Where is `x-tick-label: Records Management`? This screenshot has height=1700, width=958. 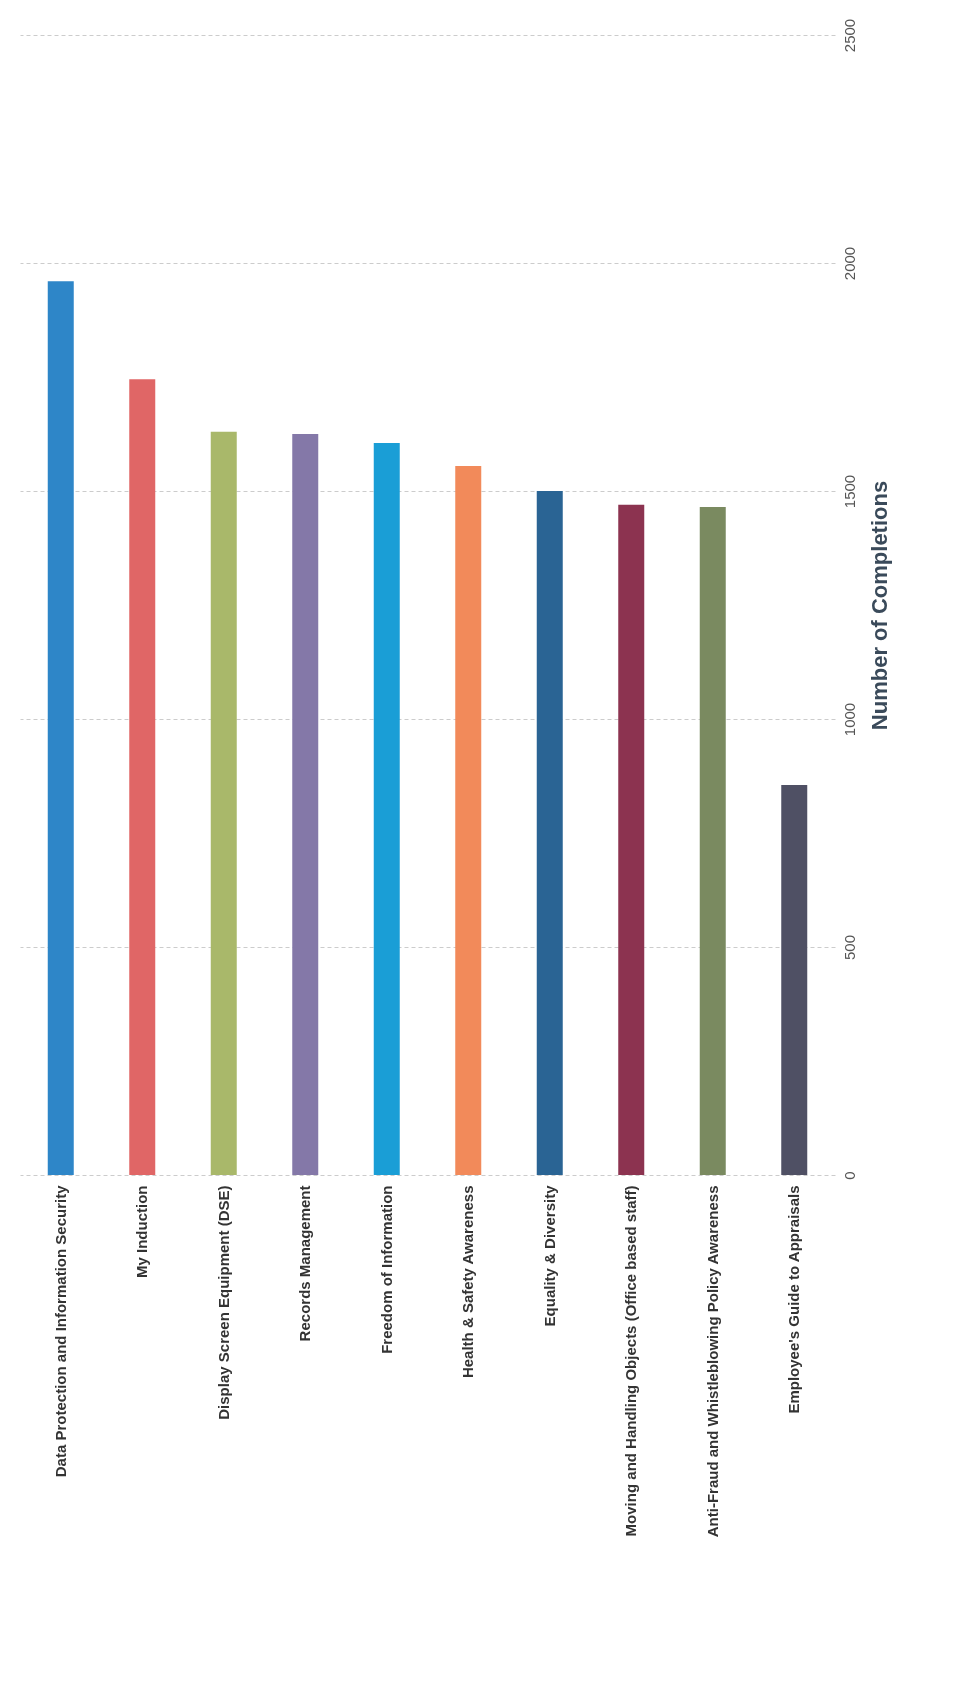
x-tick-label: Records Management is located at coordinates (305, 1263).